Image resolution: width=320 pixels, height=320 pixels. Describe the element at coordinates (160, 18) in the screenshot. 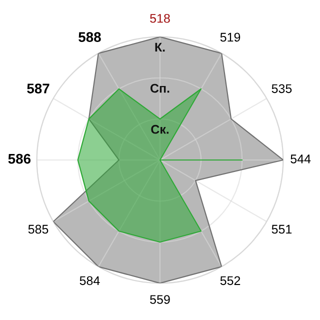

I see `spoke-label: 518` at that location.